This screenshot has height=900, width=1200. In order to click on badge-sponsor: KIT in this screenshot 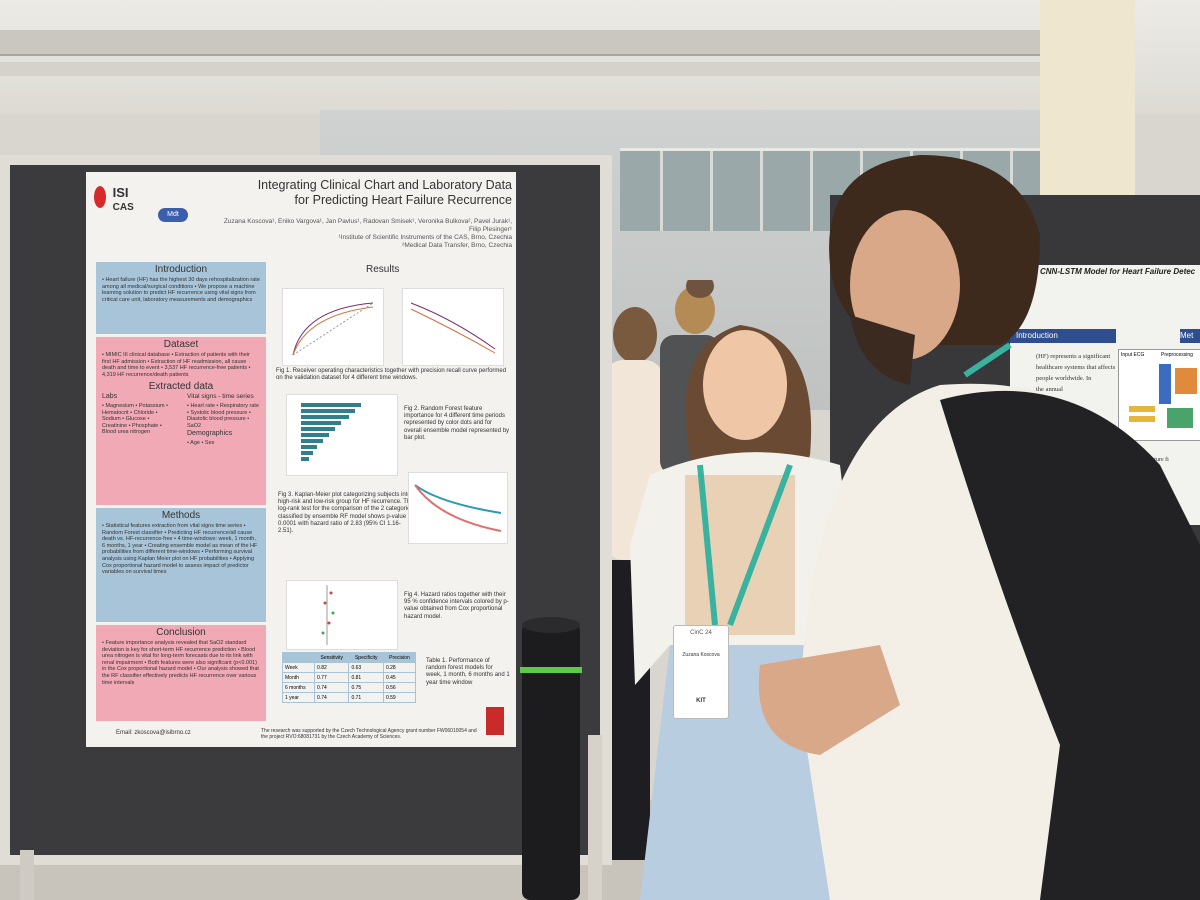, I will do `click(701, 701)`.